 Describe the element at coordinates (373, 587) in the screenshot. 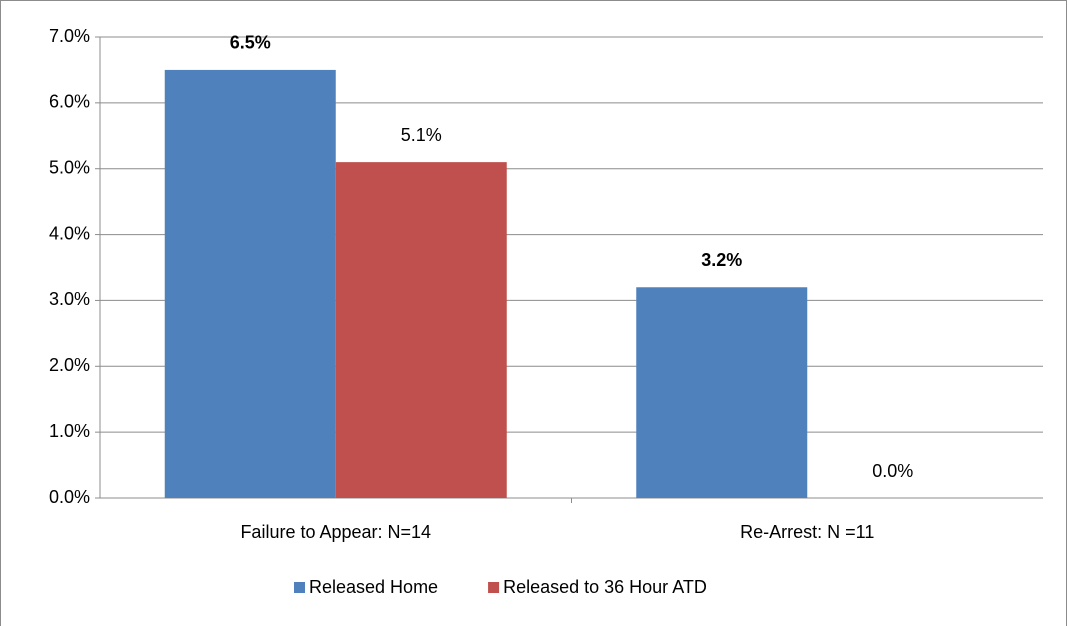

I see `legend-label: Released Home` at that location.